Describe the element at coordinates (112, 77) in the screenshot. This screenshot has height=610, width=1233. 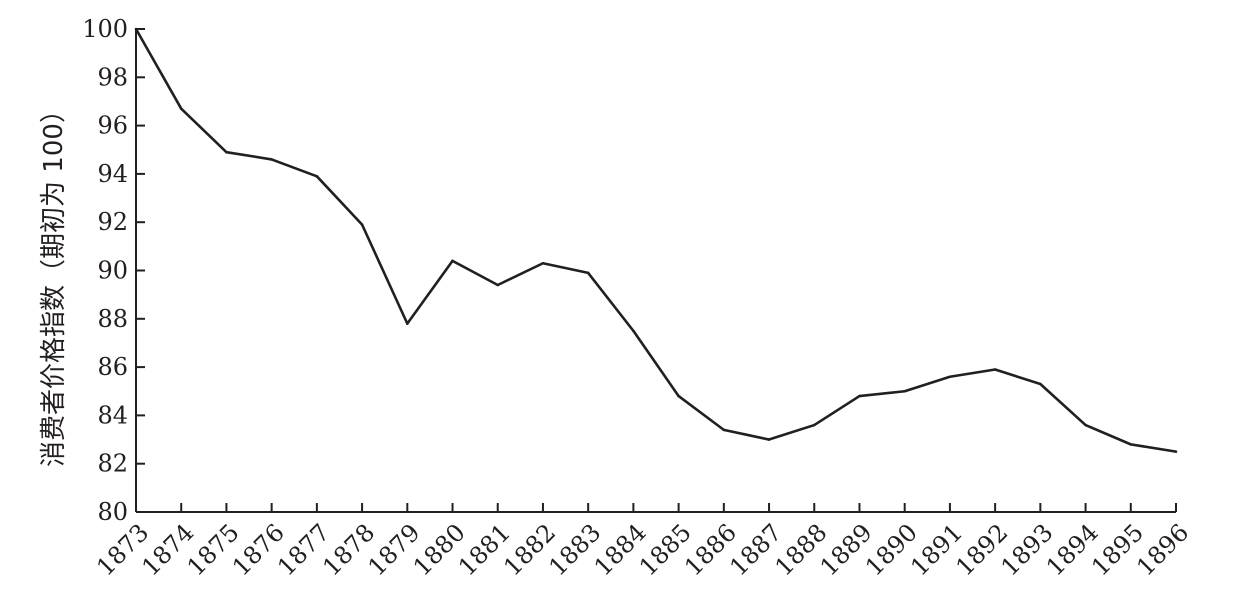
I see `y-tick-label: 98` at that location.